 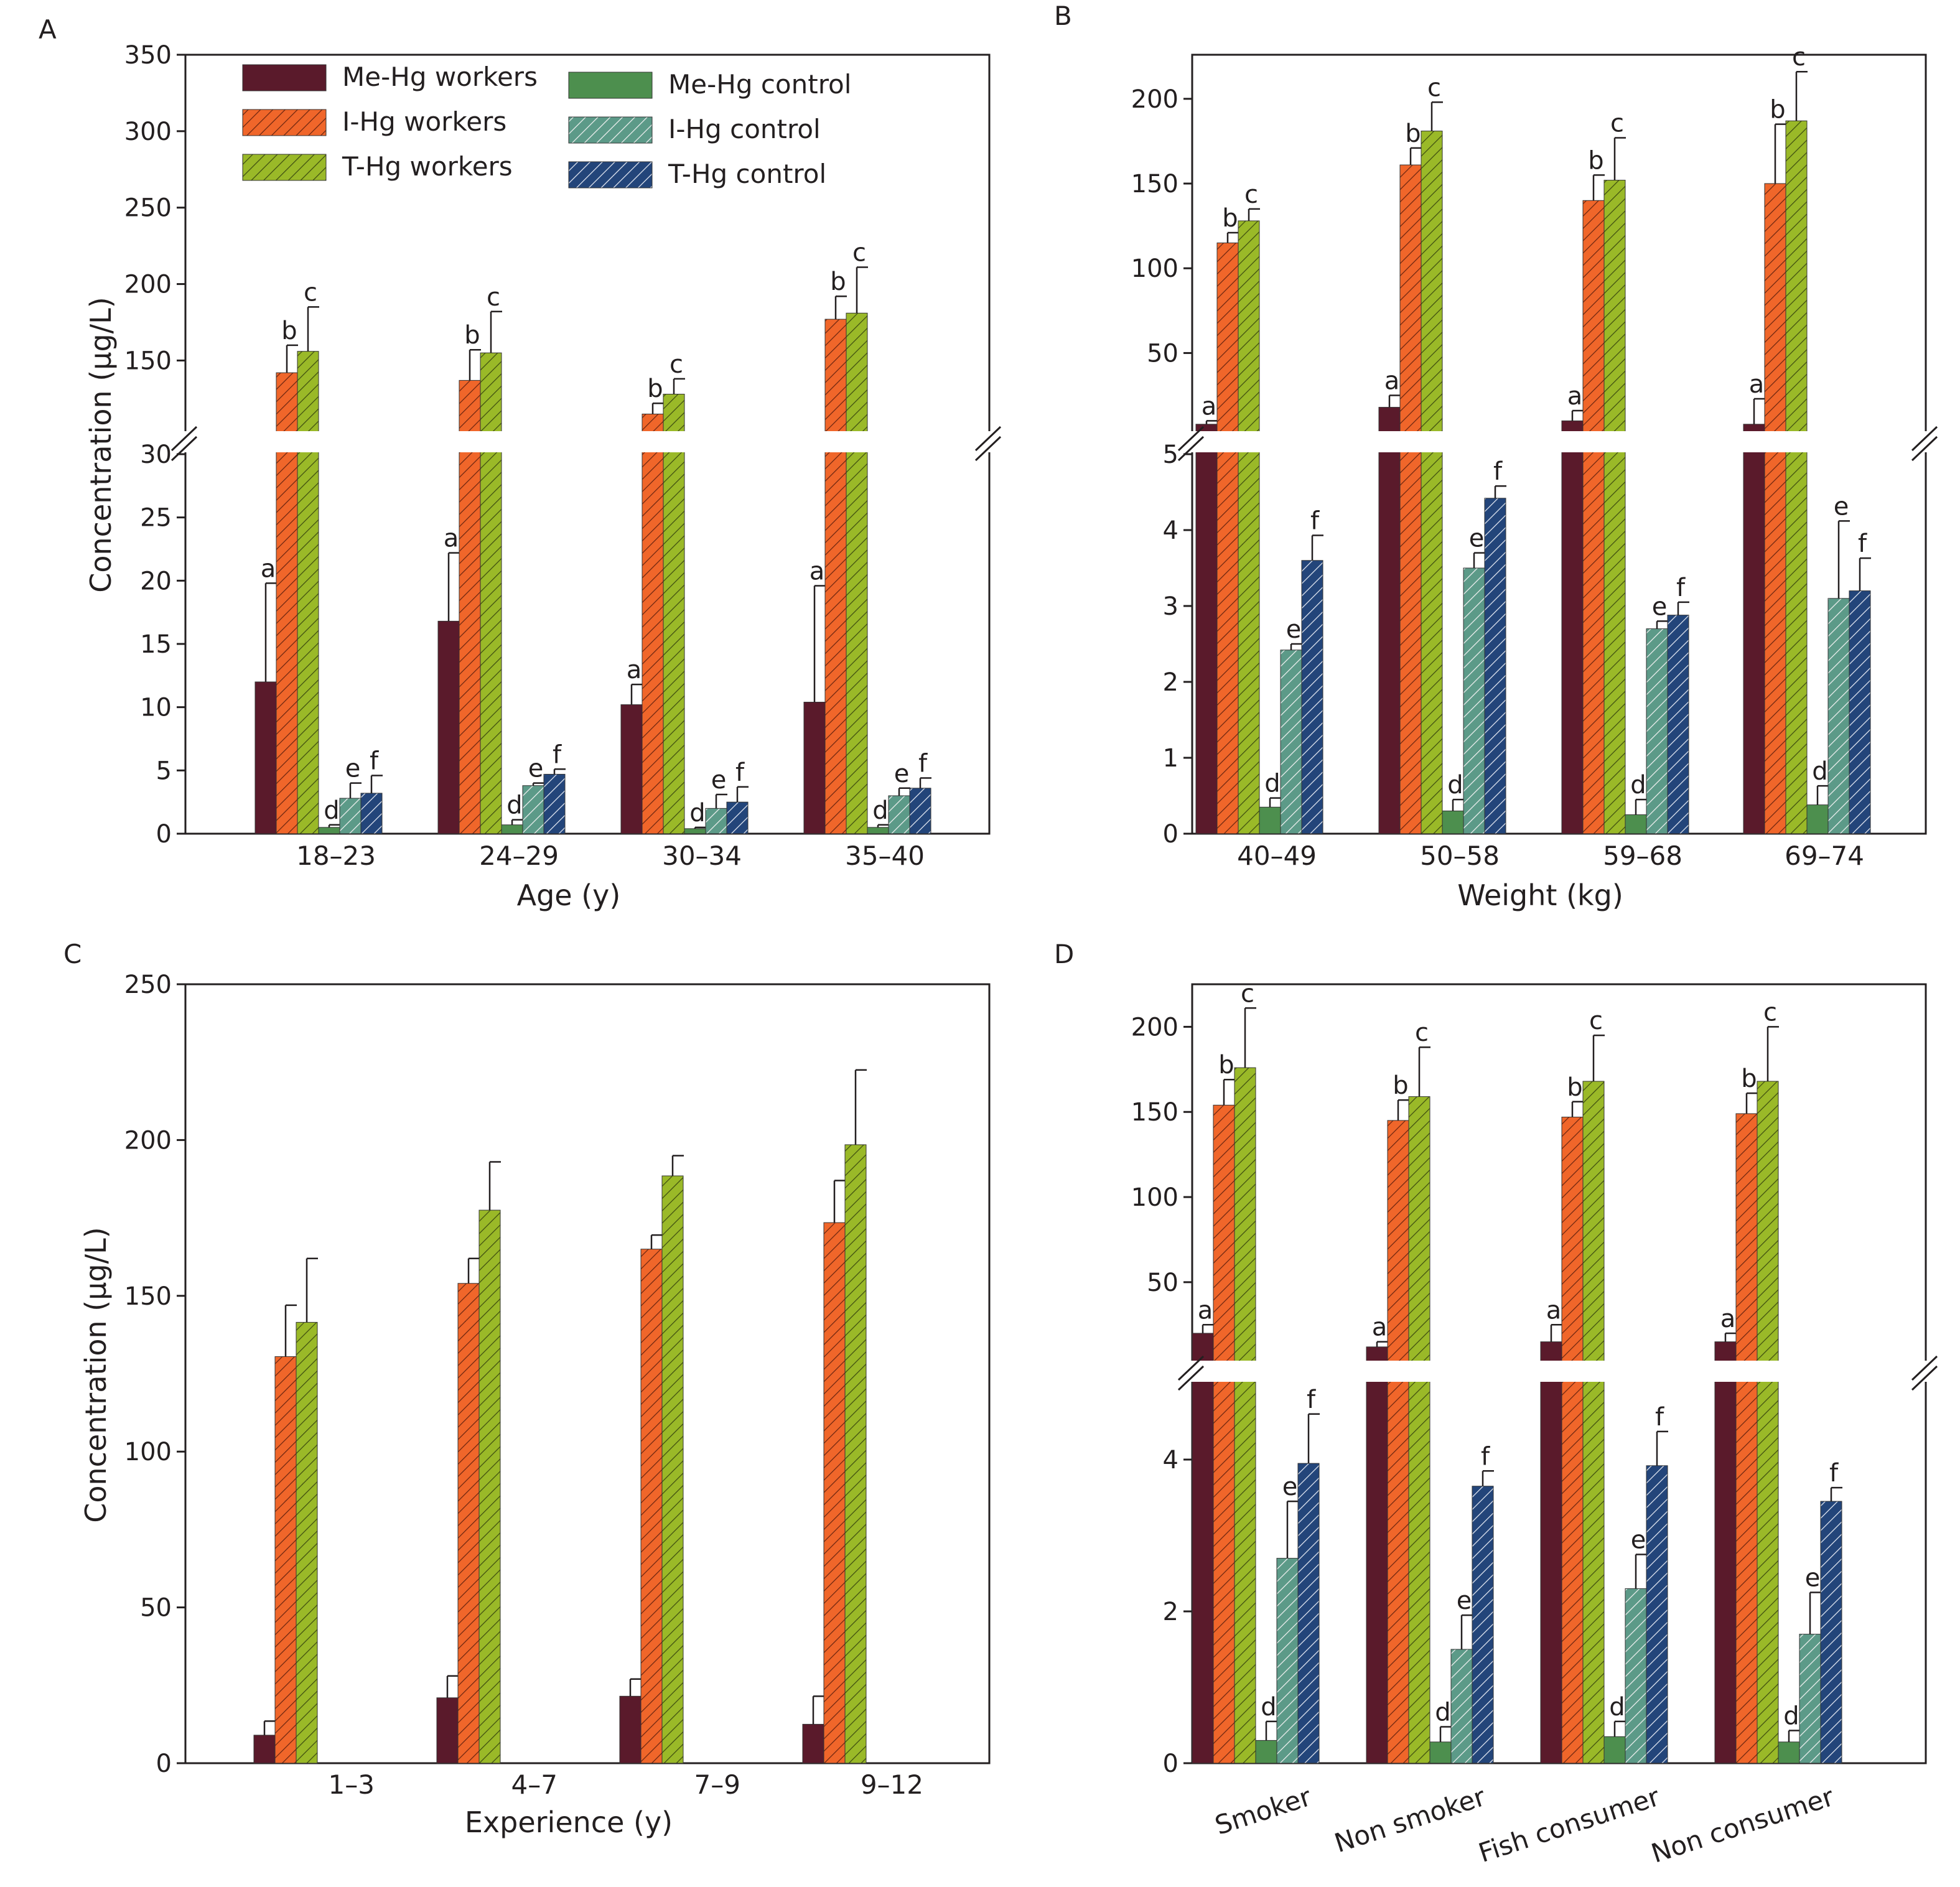 What do you see at coordinates (702, 856) in the screenshot?
I see `x-category-label: 30–34` at bounding box center [702, 856].